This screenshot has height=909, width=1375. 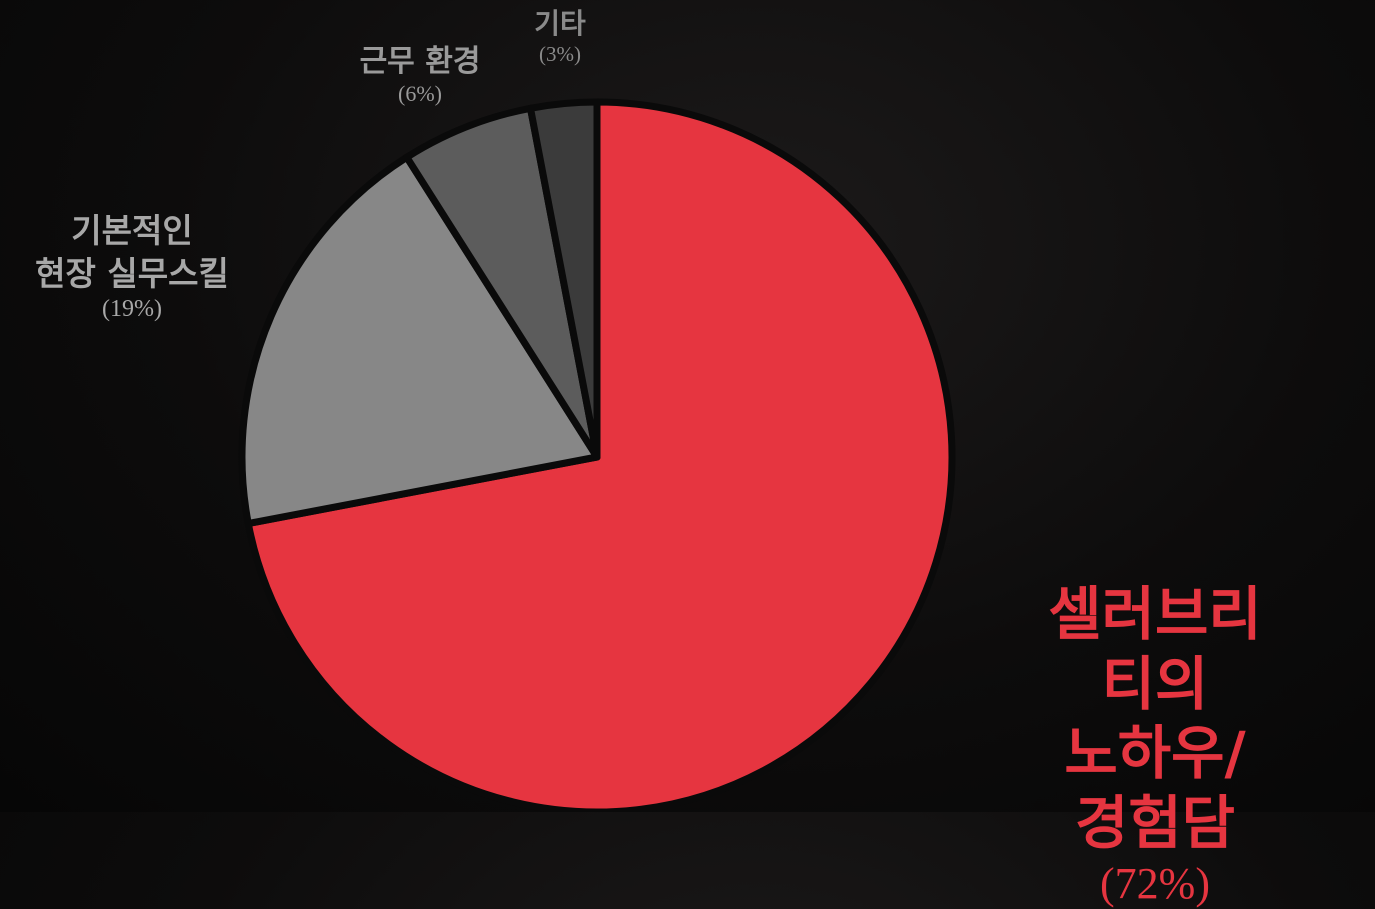 What do you see at coordinates (132, 308) in the screenshot?
I see `percent-label: (19%)` at bounding box center [132, 308].